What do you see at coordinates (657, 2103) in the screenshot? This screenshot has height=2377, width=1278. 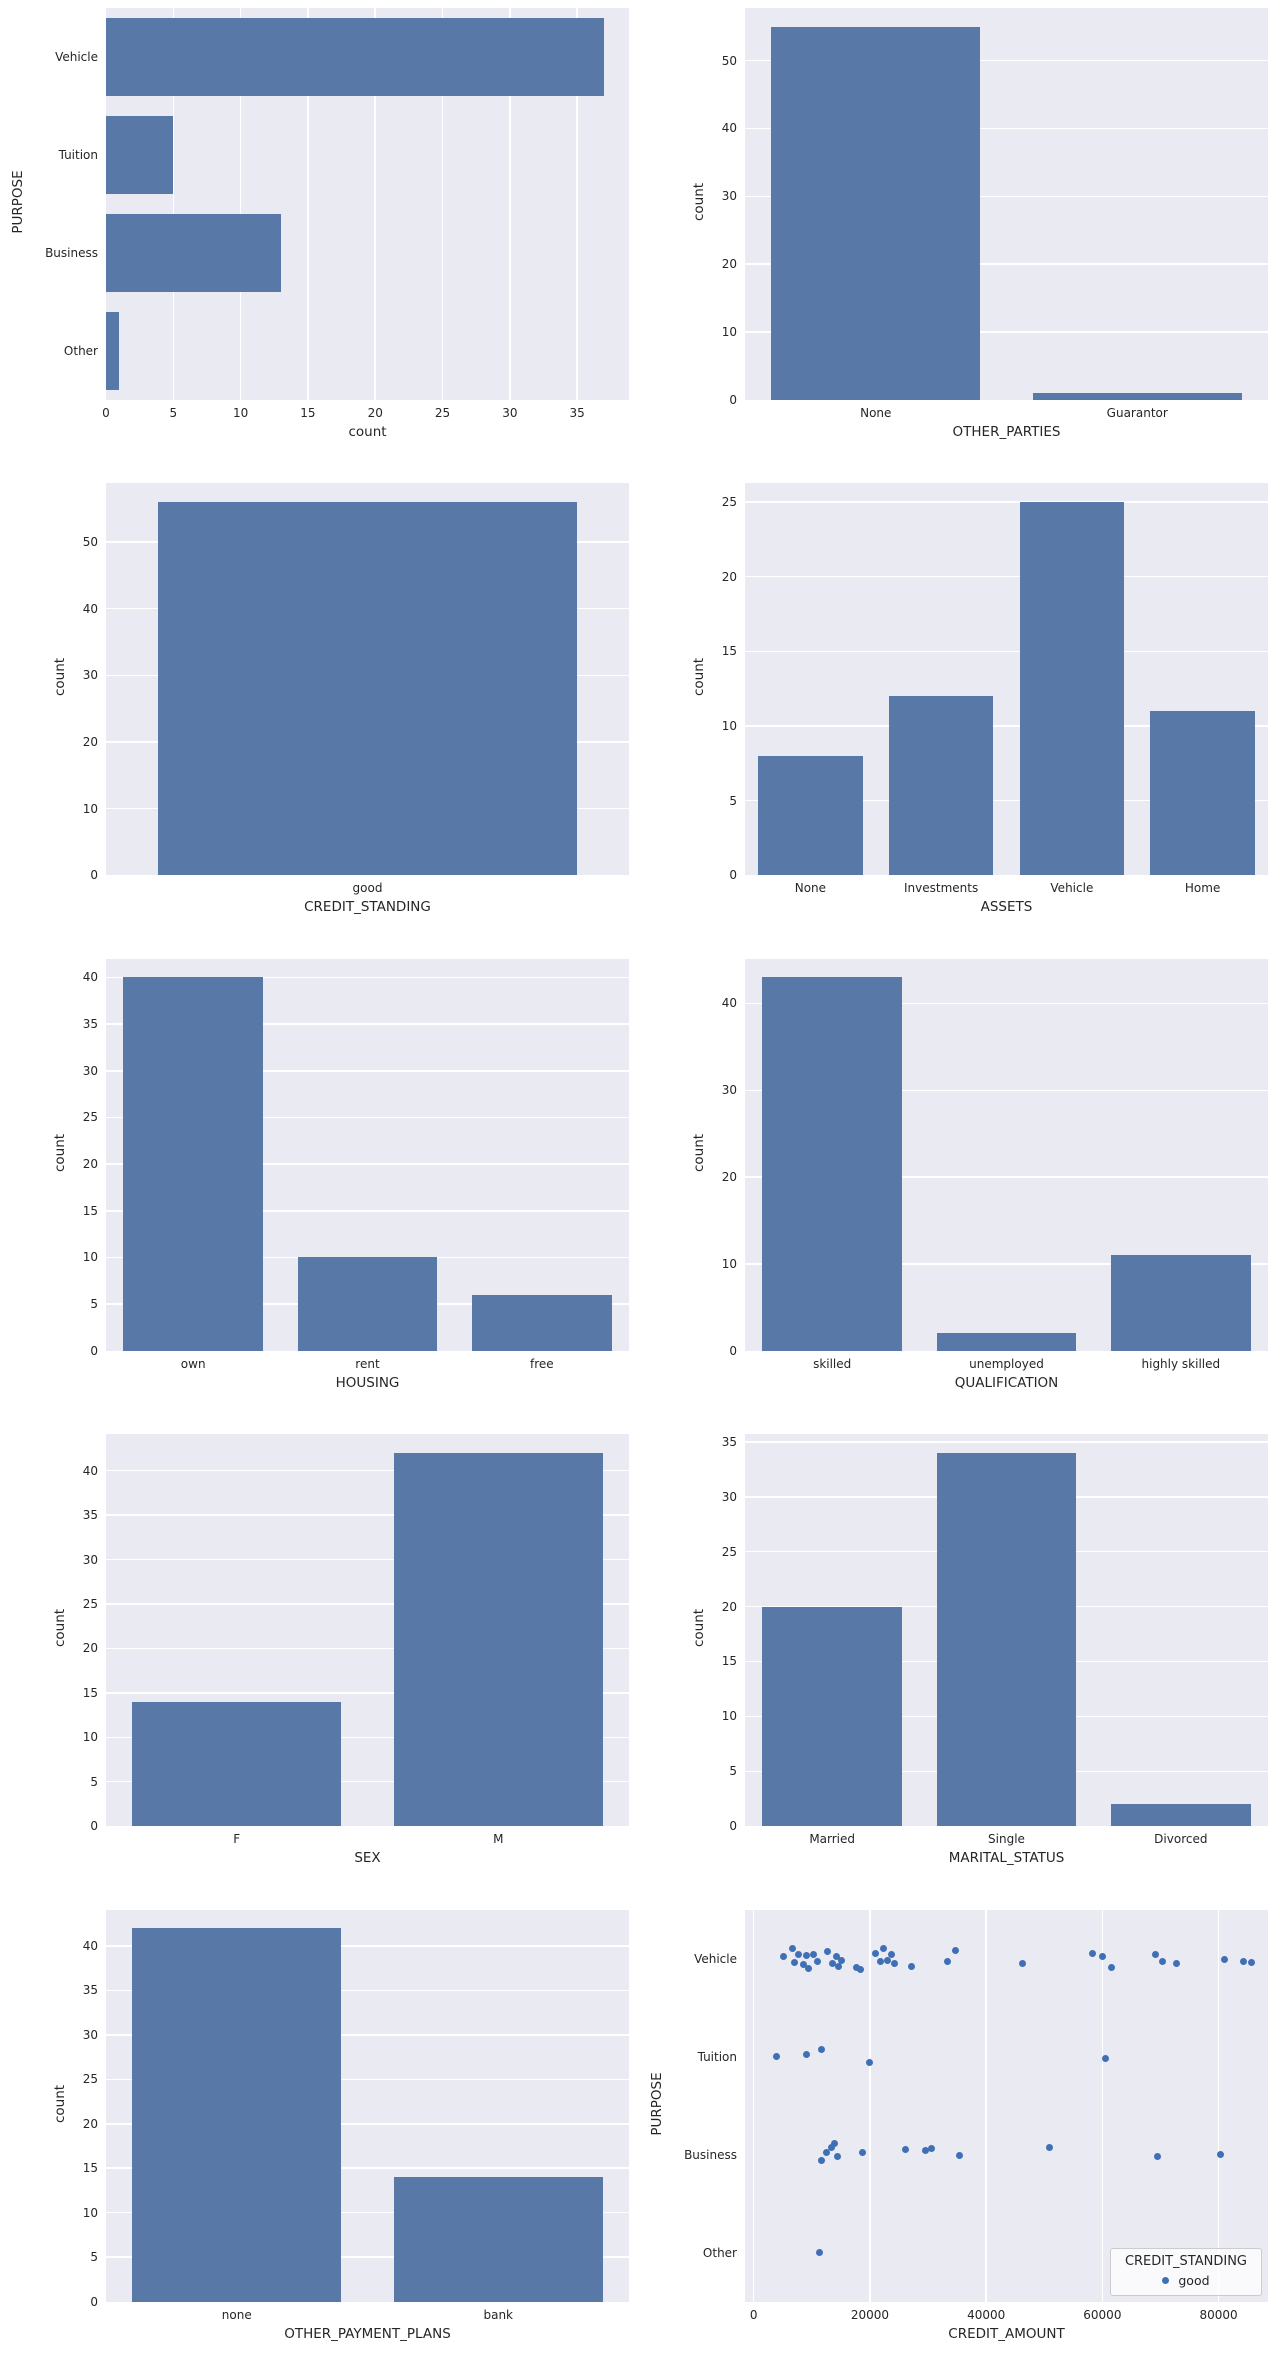 I see `y-axis-label: PURPOSE` at bounding box center [657, 2103].